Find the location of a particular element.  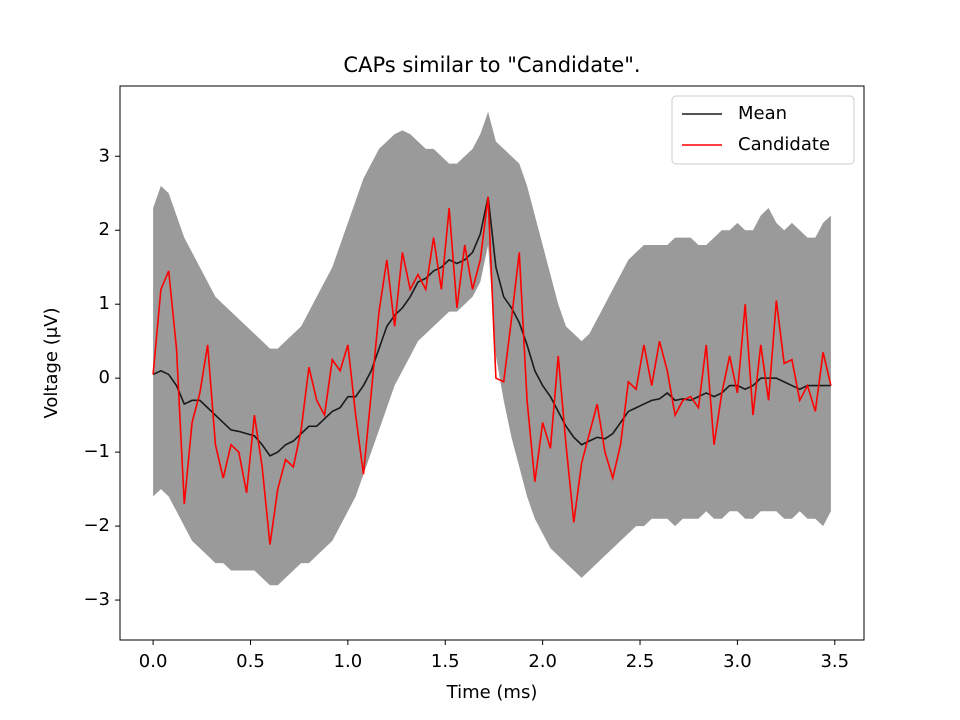

y-tick-label: −2 is located at coordinates (96, 525).